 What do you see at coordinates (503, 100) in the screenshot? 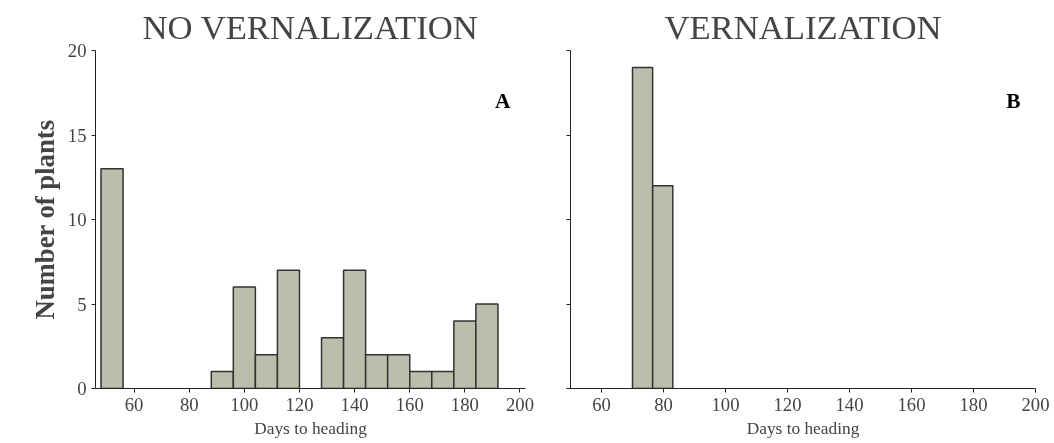
I see `annotation: A` at bounding box center [503, 100].